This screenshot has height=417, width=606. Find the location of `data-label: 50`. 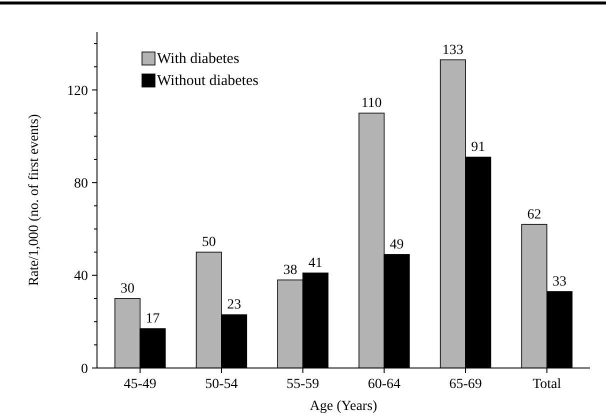

data-label: 50 is located at coordinates (209, 242).